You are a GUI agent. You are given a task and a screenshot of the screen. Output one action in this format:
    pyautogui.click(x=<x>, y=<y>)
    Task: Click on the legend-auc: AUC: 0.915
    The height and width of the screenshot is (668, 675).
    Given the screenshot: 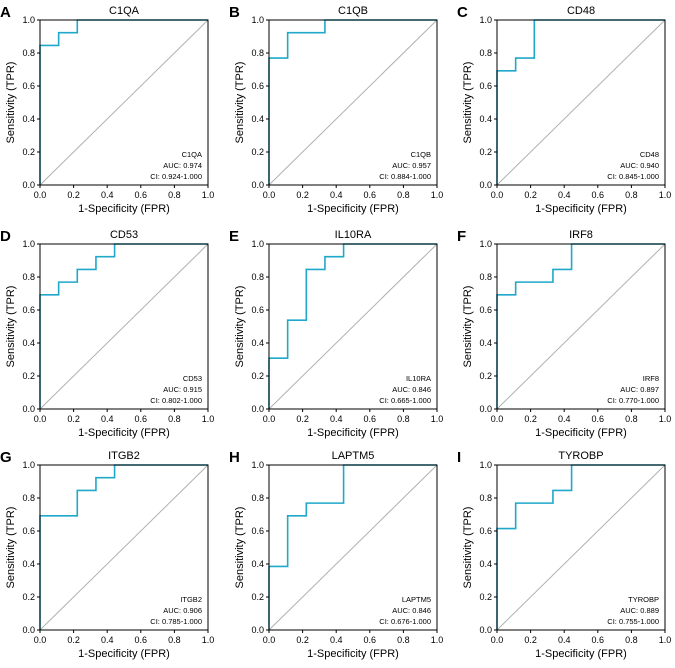 What is the action you would take?
    pyautogui.click(x=182, y=389)
    